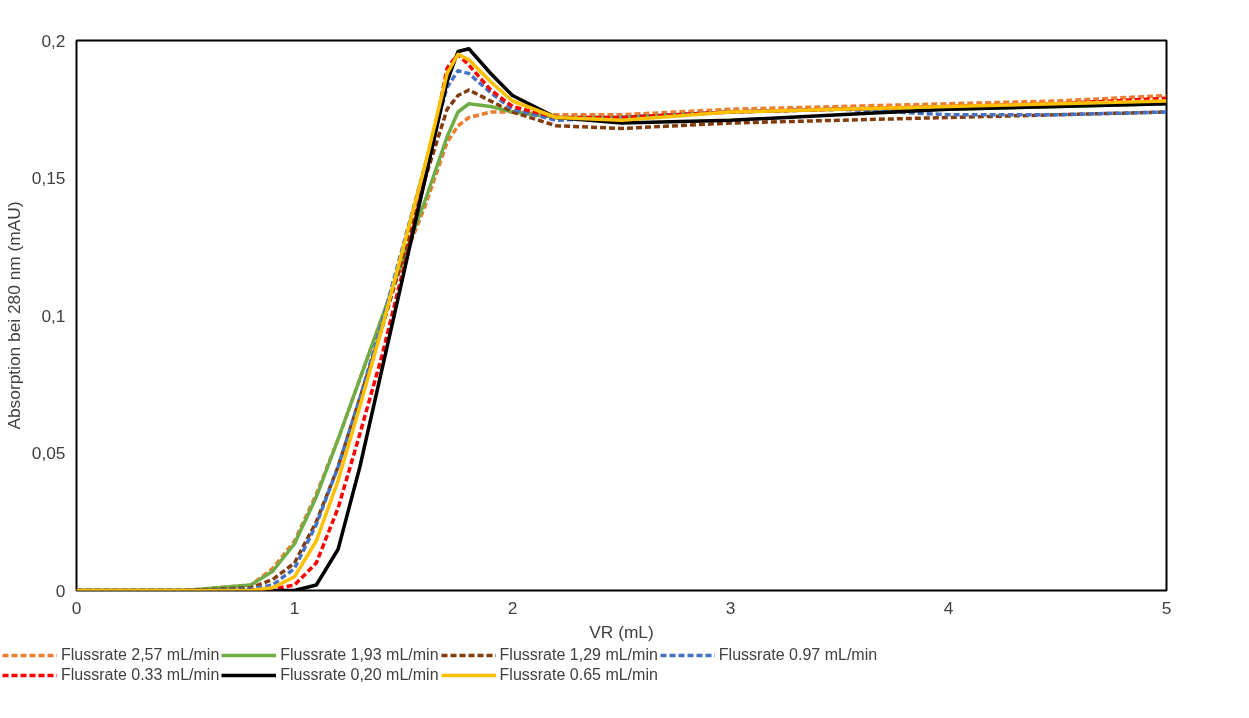 The height and width of the screenshot is (718, 1249). Describe the element at coordinates (1166, 607) in the screenshot. I see `x-tick-label: 5` at that location.